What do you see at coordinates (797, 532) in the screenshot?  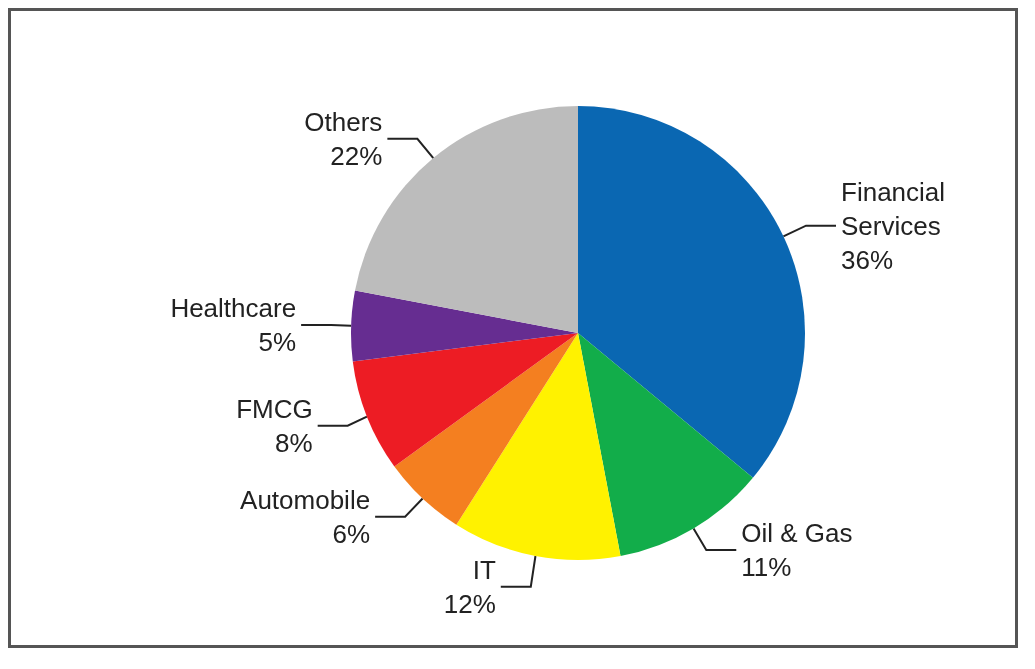 I see `slice-label: Oil & Gas` at bounding box center [797, 532].